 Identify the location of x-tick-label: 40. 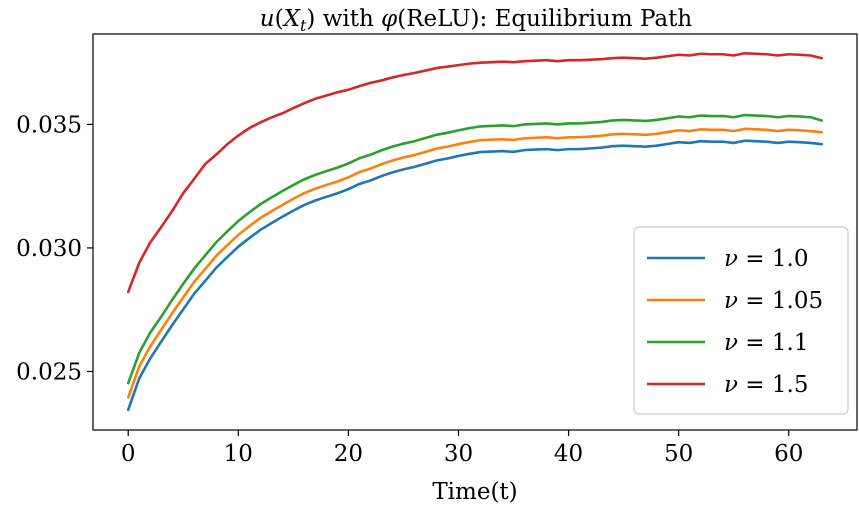
(568, 454).